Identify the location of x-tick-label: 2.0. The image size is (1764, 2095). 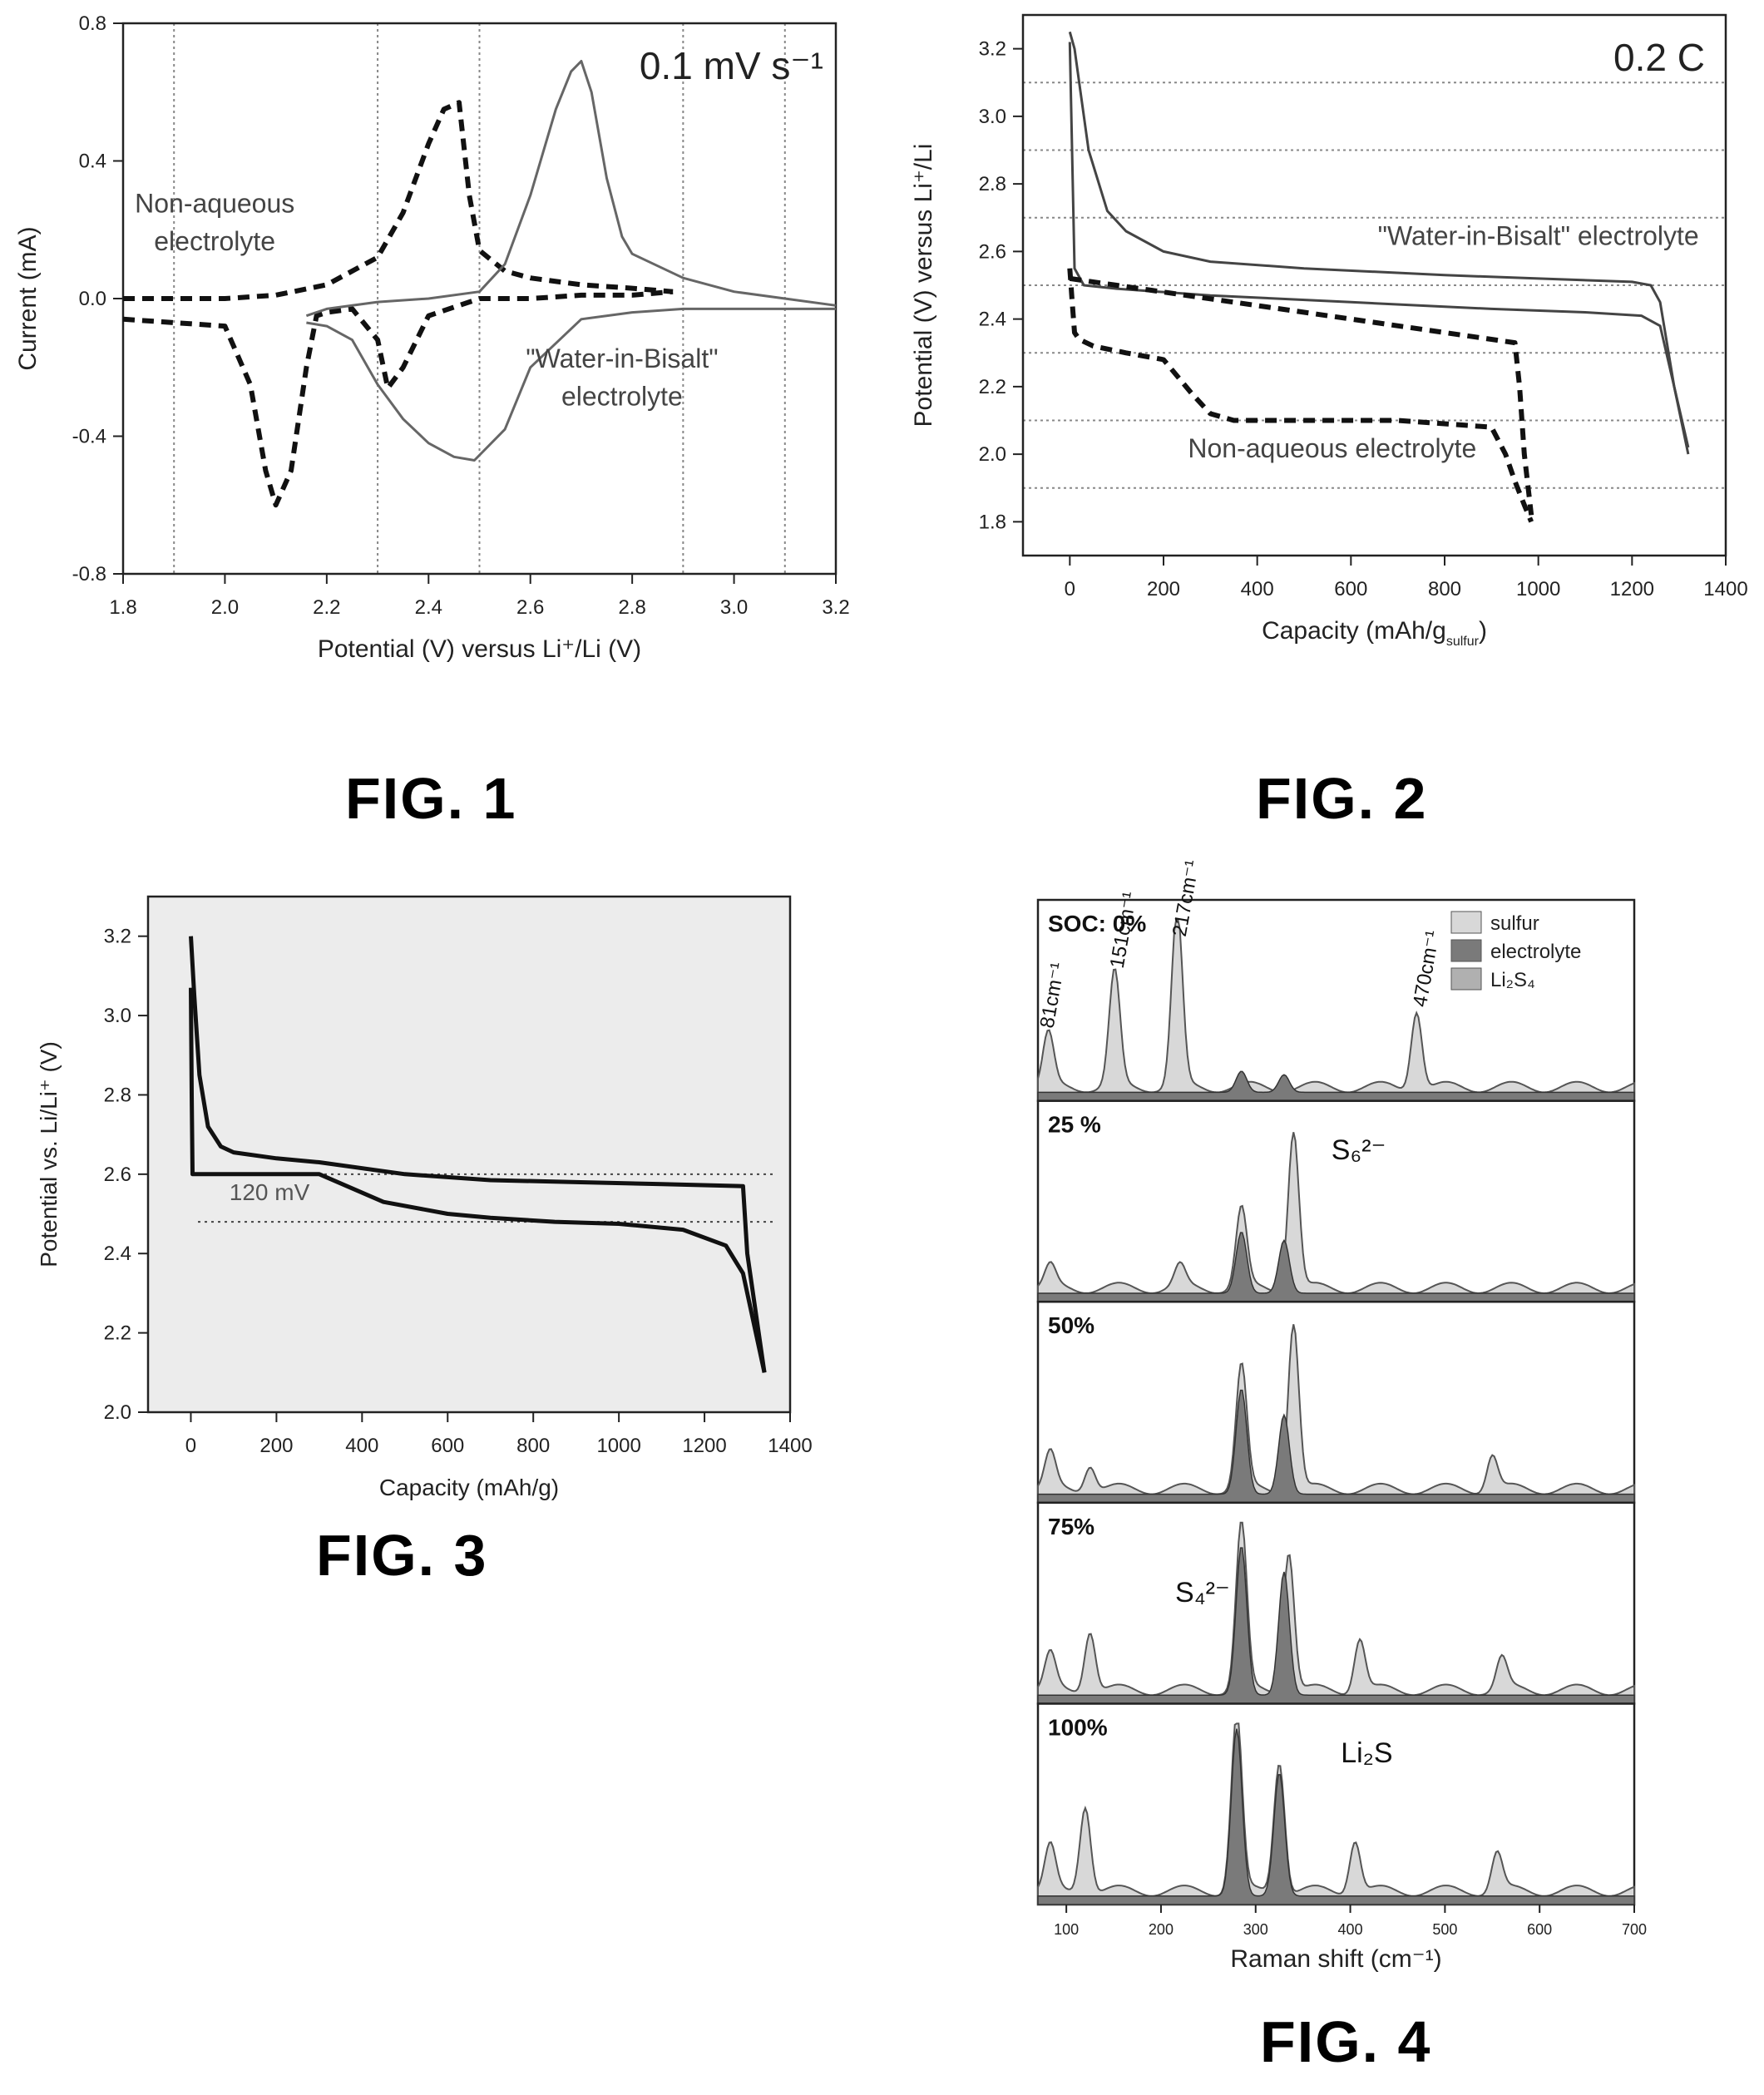
(225, 607).